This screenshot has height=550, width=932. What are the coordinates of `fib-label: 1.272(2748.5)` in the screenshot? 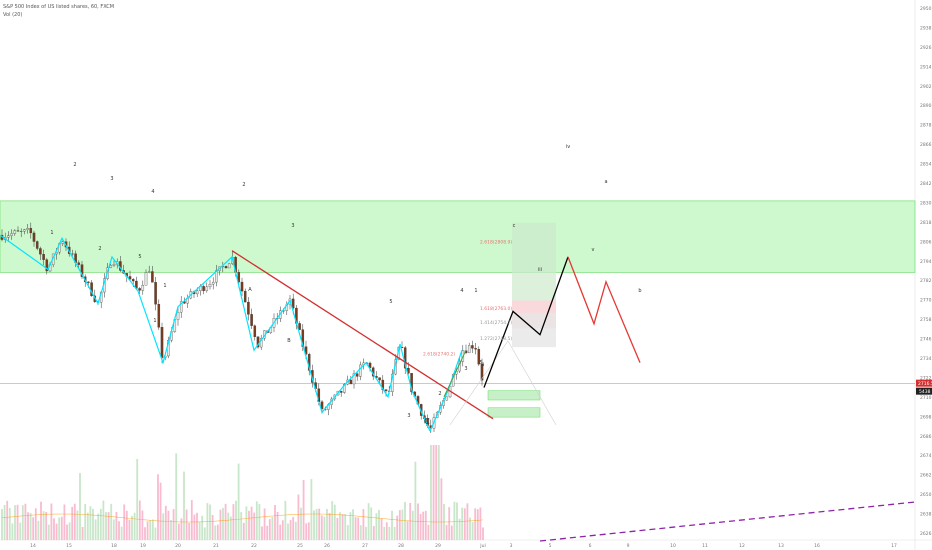 It's located at (496, 339).